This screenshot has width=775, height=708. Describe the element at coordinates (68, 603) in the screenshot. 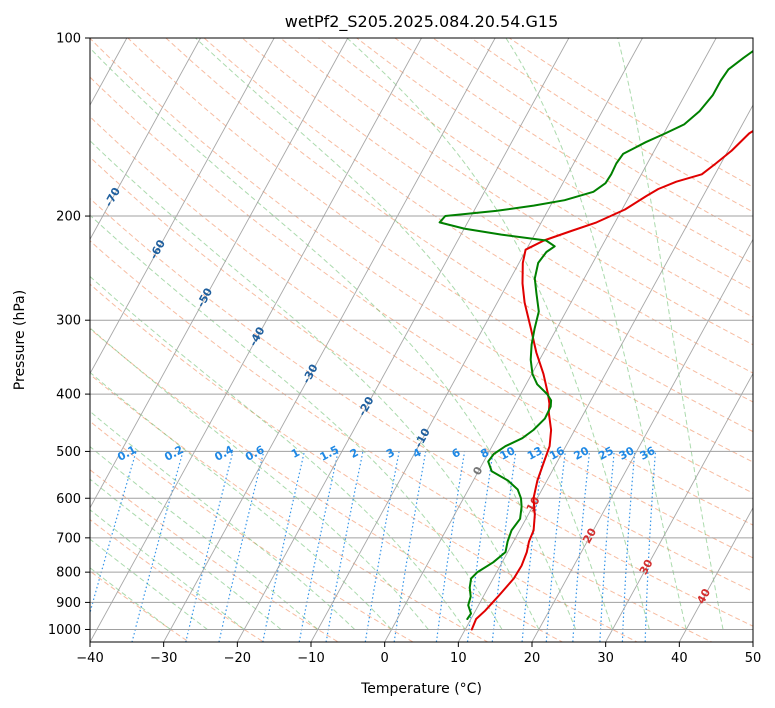

I see `y-tick-label: 900` at that location.